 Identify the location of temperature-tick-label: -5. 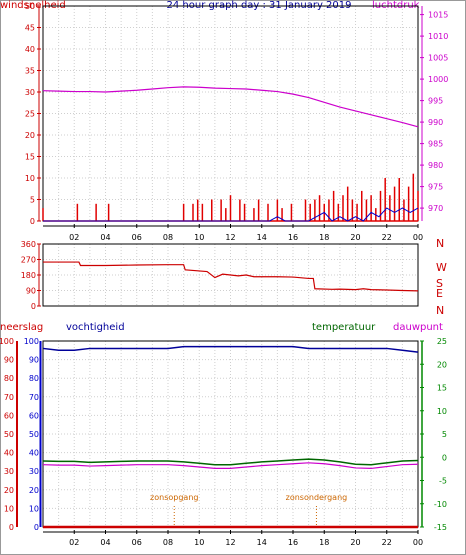
(443, 481).